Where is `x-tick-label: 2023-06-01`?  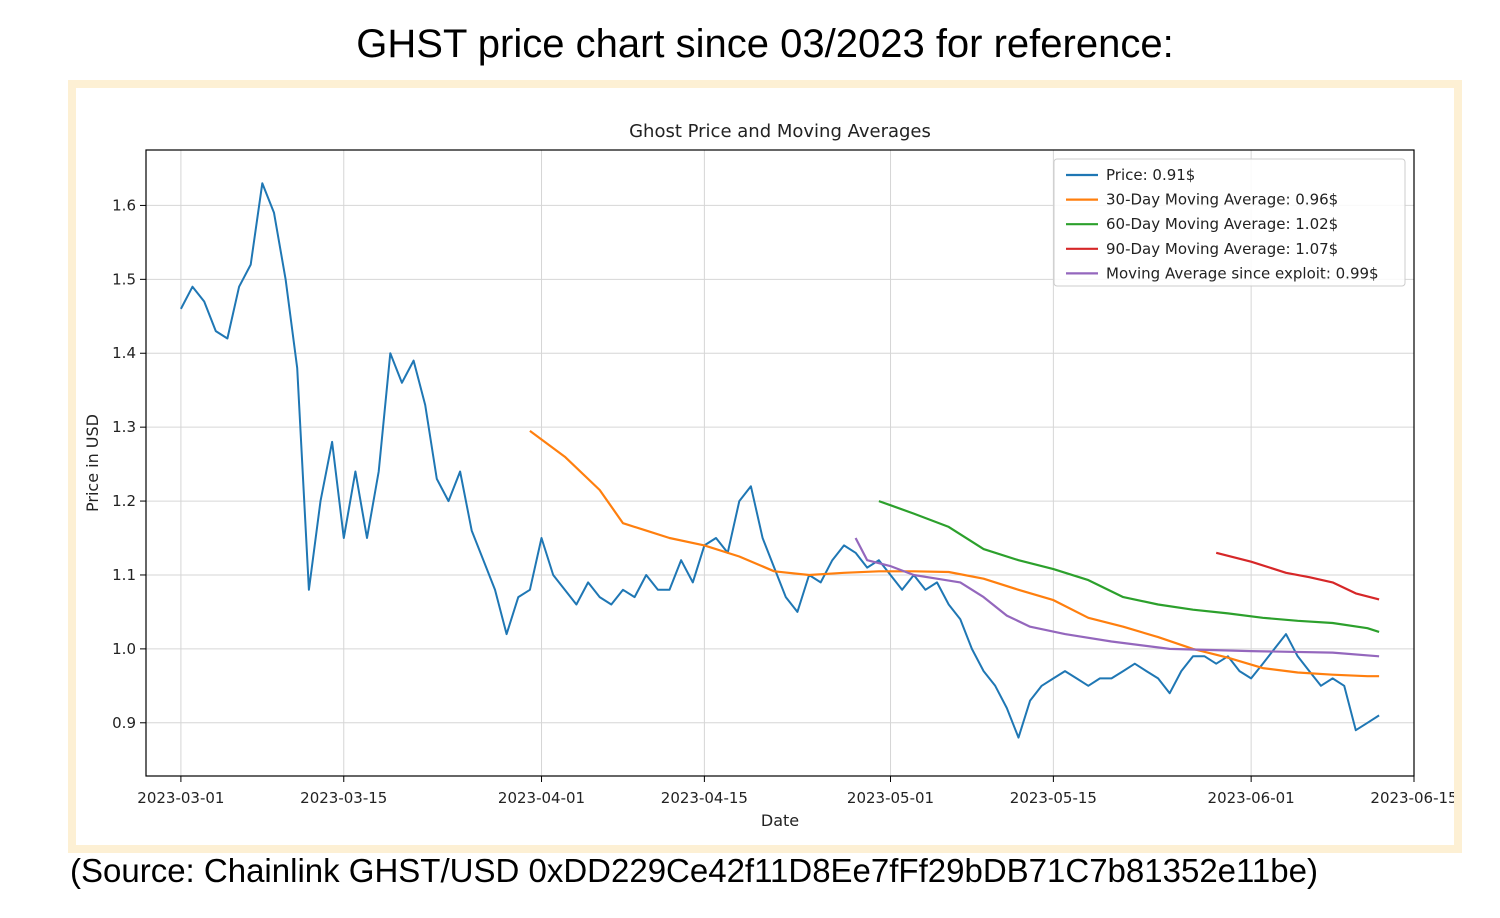 x-tick-label: 2023-06-01 is located at coordinates (1251, 798).